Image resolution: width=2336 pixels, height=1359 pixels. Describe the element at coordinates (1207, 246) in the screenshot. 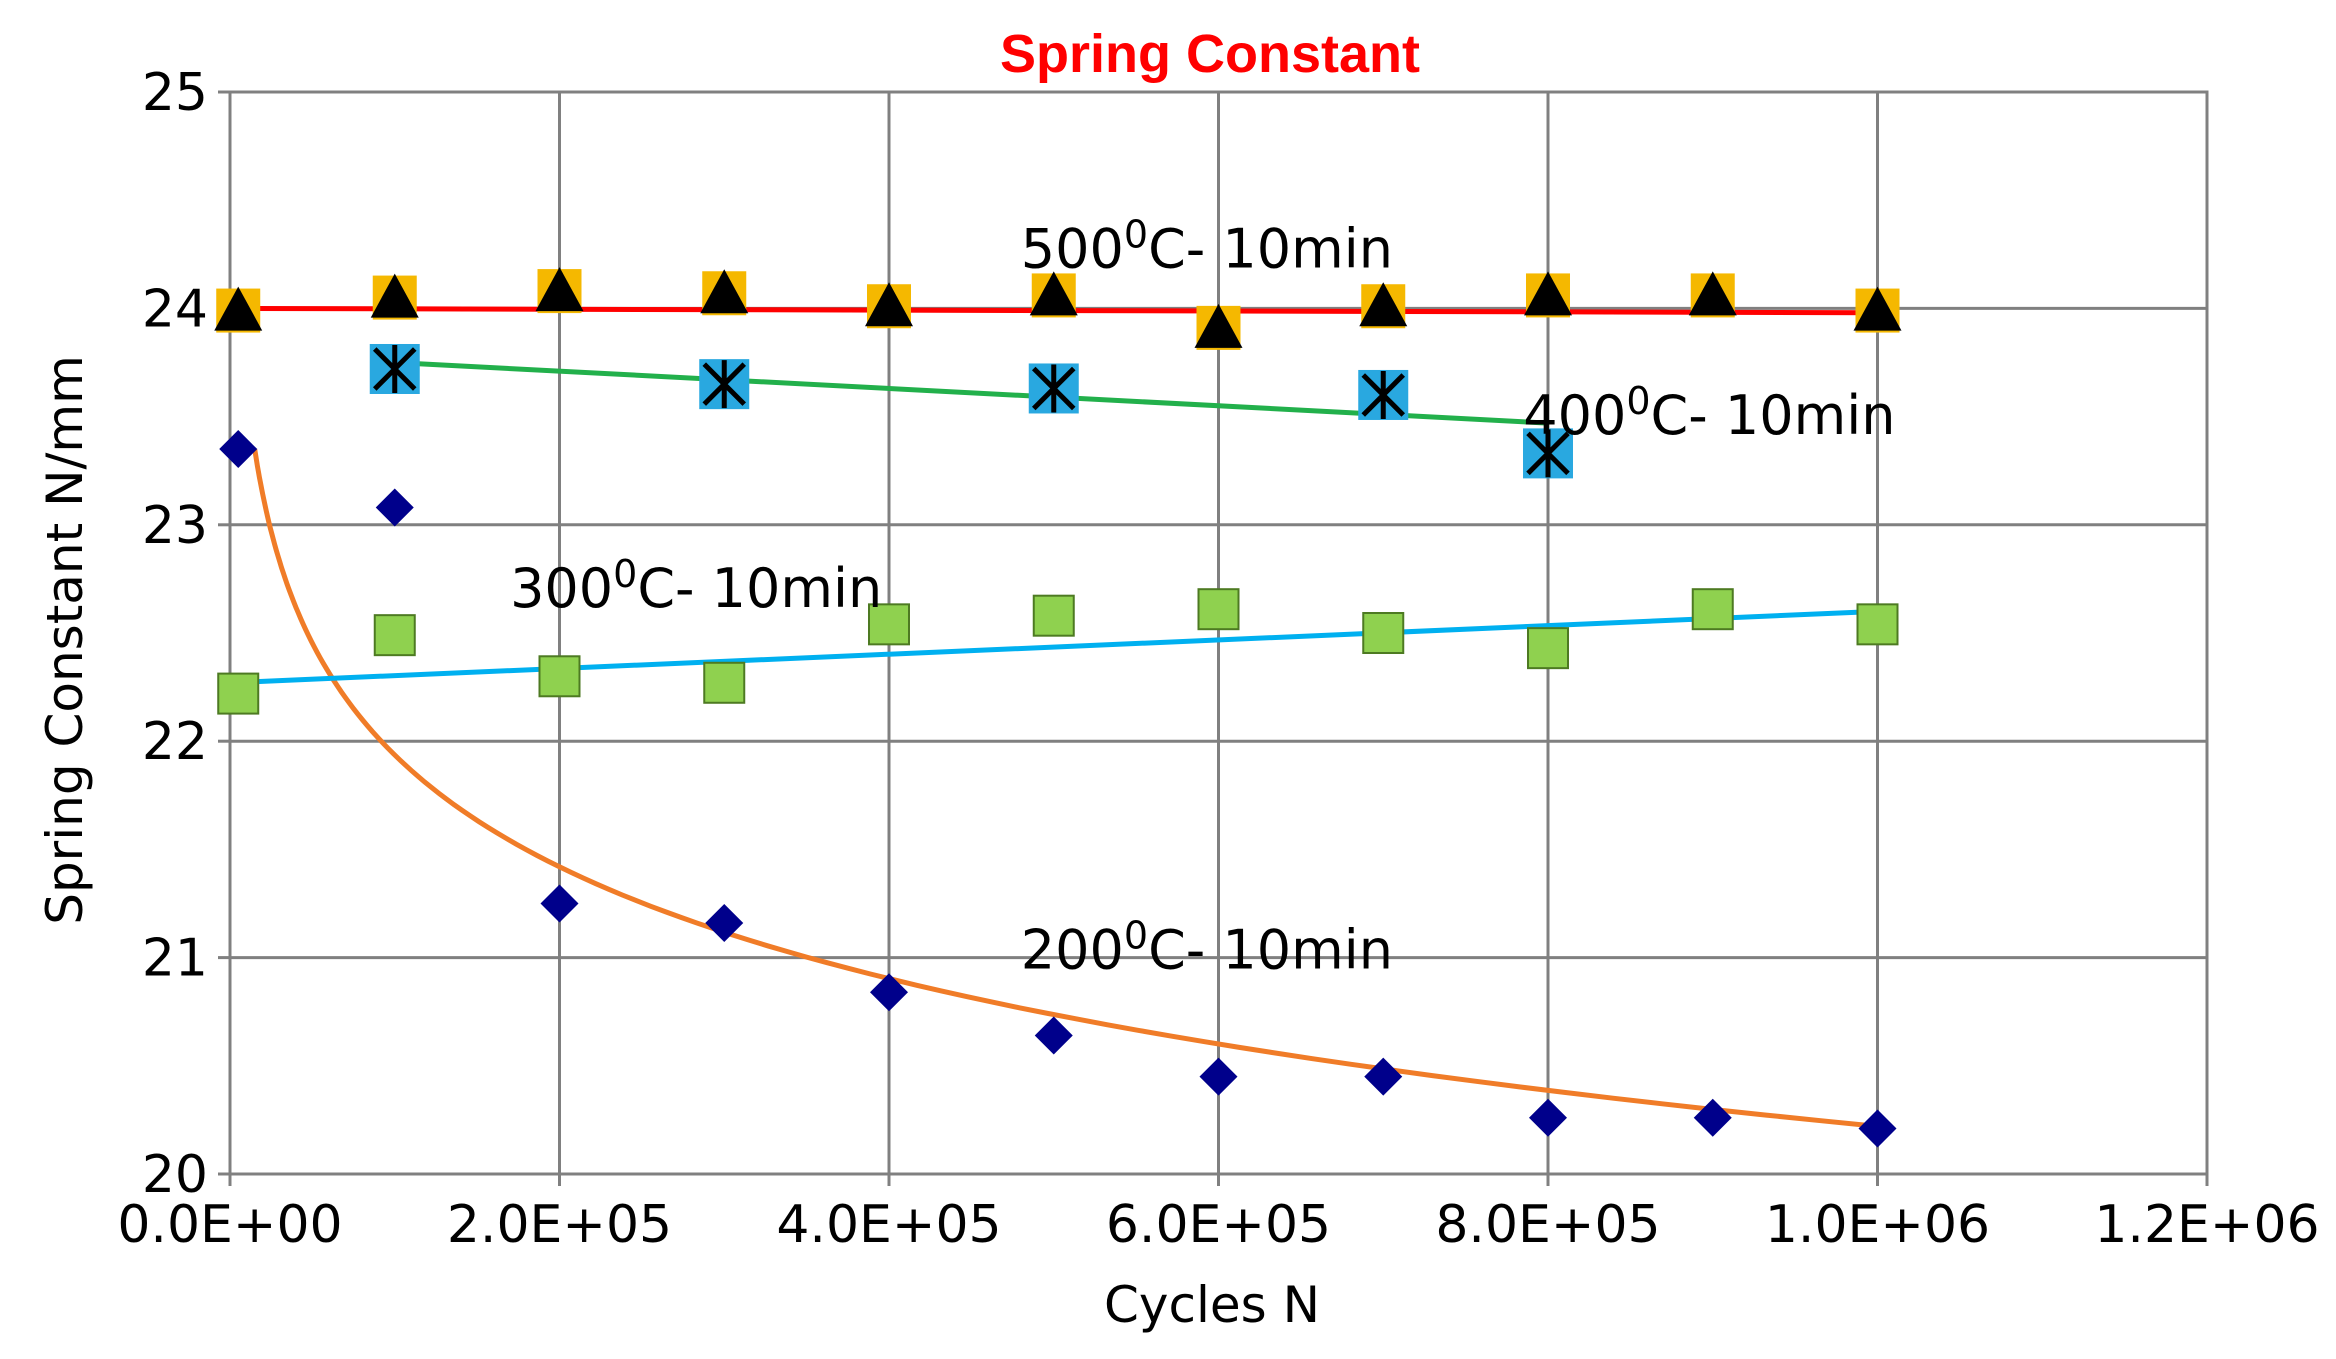

I see `series-label: 5000C- 10min` at that location.